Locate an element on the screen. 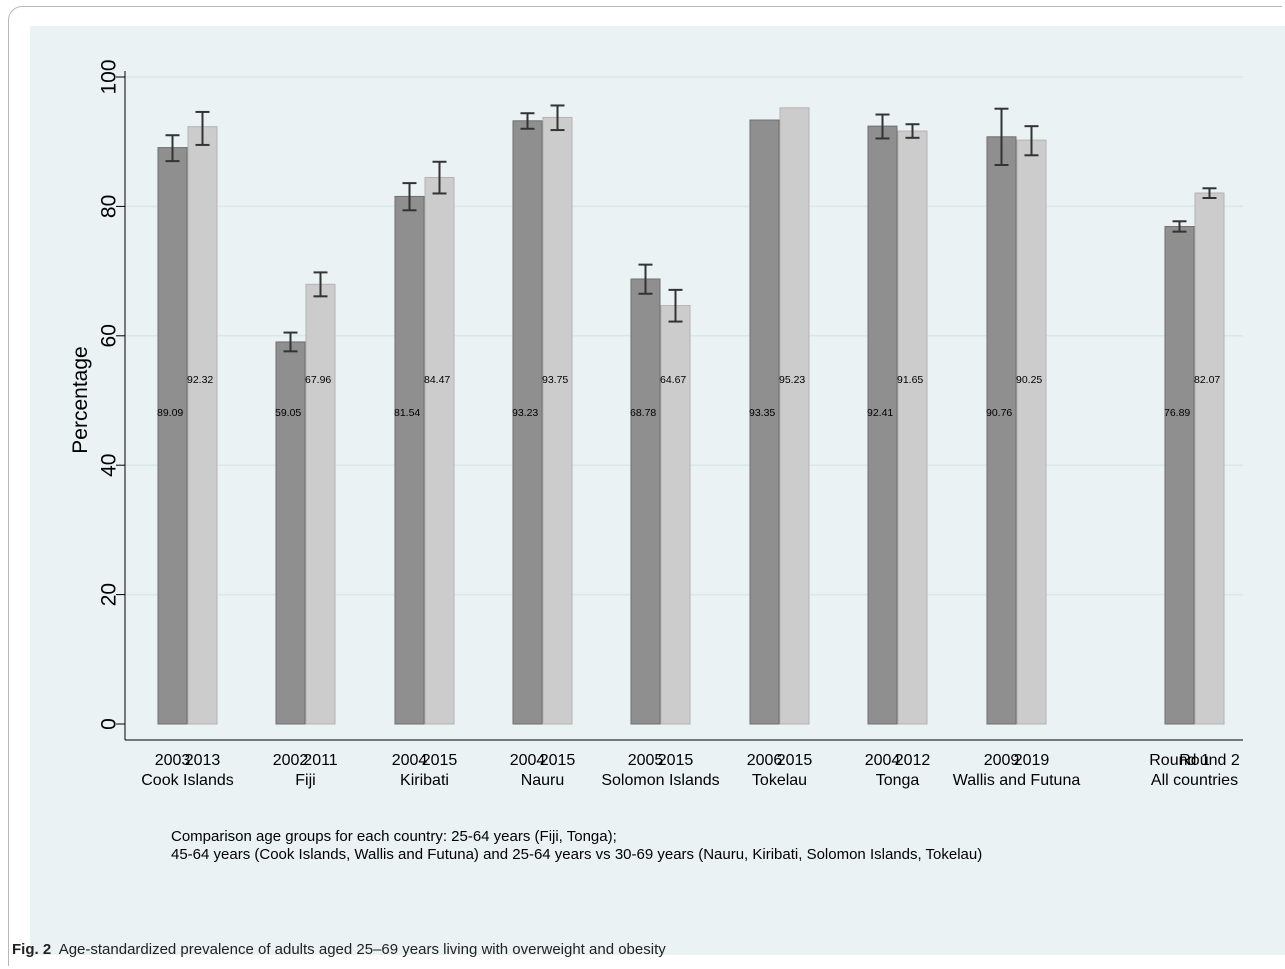  data-label: 92.41 is located at coordinates (880, 413).